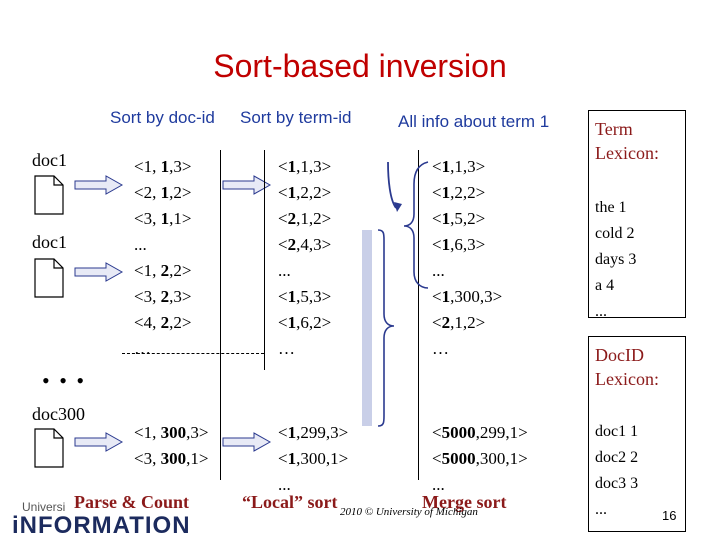 Image resolution: width=720 pixels, height=540 pixels. Describe the element at coordinates (409, 512) in the screenshot. I see `footer-copyright: 2010 © University of Michigan` at that location.